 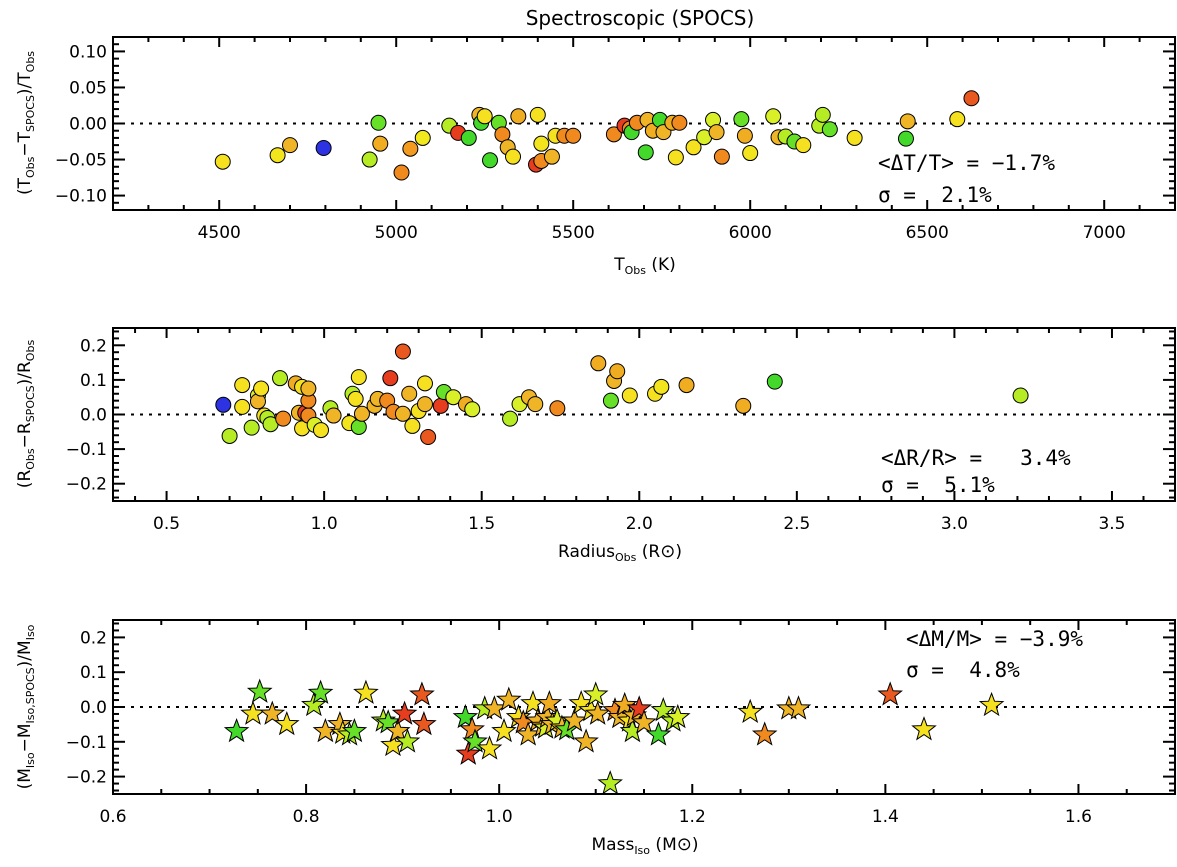 What do you see at coordinates (935, 195) in the screenshot?
I see `stat-sigma: σ = 2.1%` at bounding box center [935, 195].